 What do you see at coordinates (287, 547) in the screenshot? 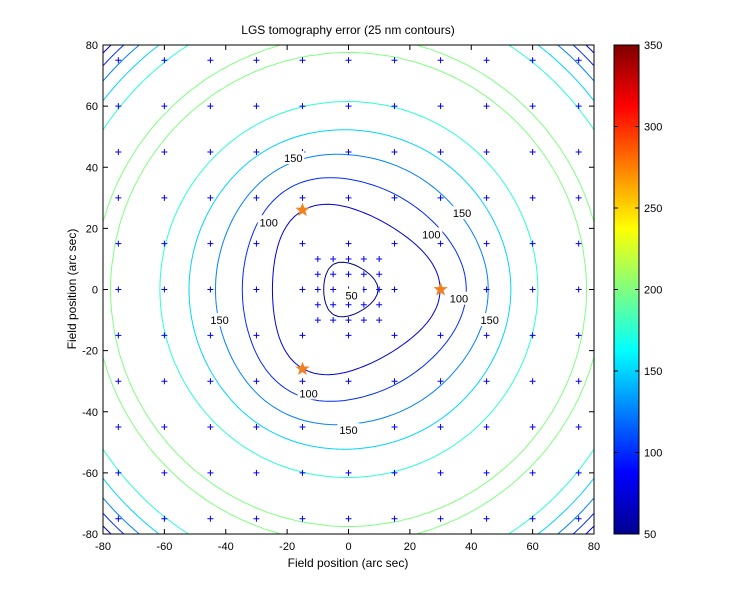
I see `x-tick-label: -20` at bounding box center [287, 547].